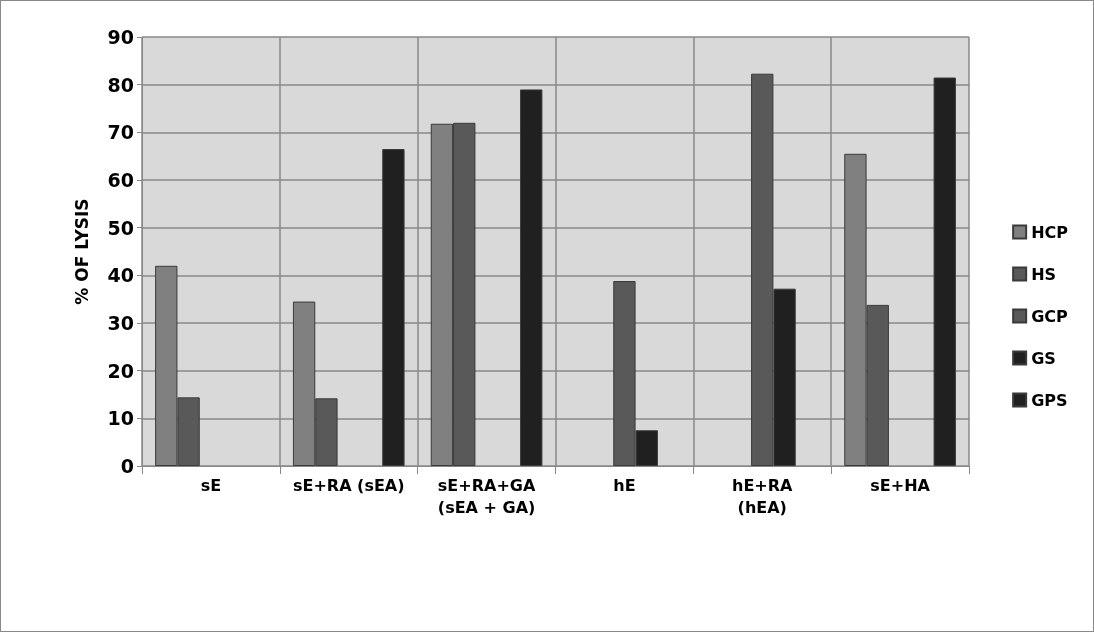 Image resolution: width=1094 pixels, height=632 pixels. I want to click on x-tick-label: sE+HA, so click(900, 485).